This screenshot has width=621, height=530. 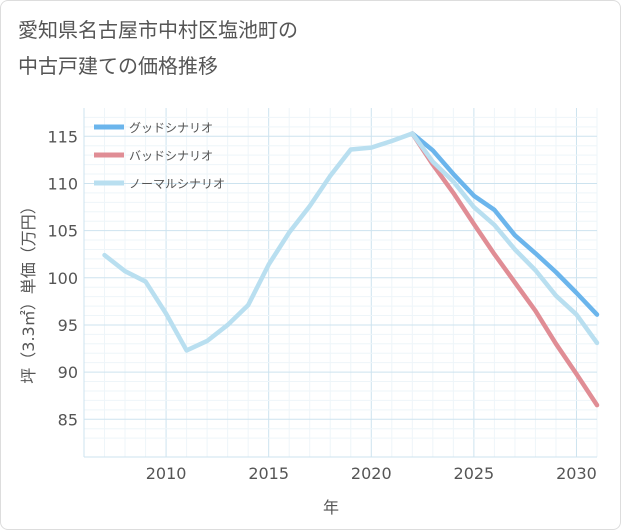 I want to click on legend-label: バッドシナリオ, so click(x=171, y=156).